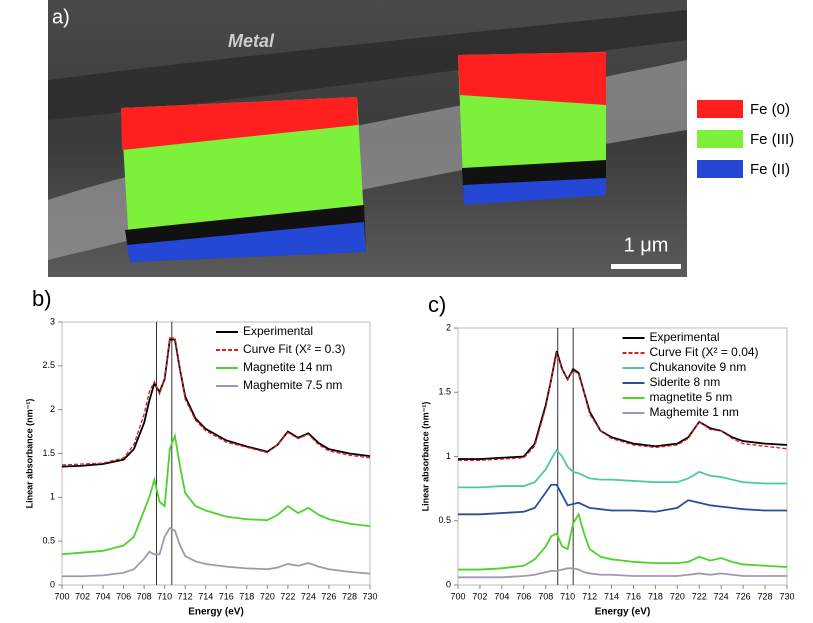 The width and height of the screenshot is (813, 623). Describe the element at coordinates (770, 169) in the screenshot. I see `legend-label: Fe (II)` at that location.